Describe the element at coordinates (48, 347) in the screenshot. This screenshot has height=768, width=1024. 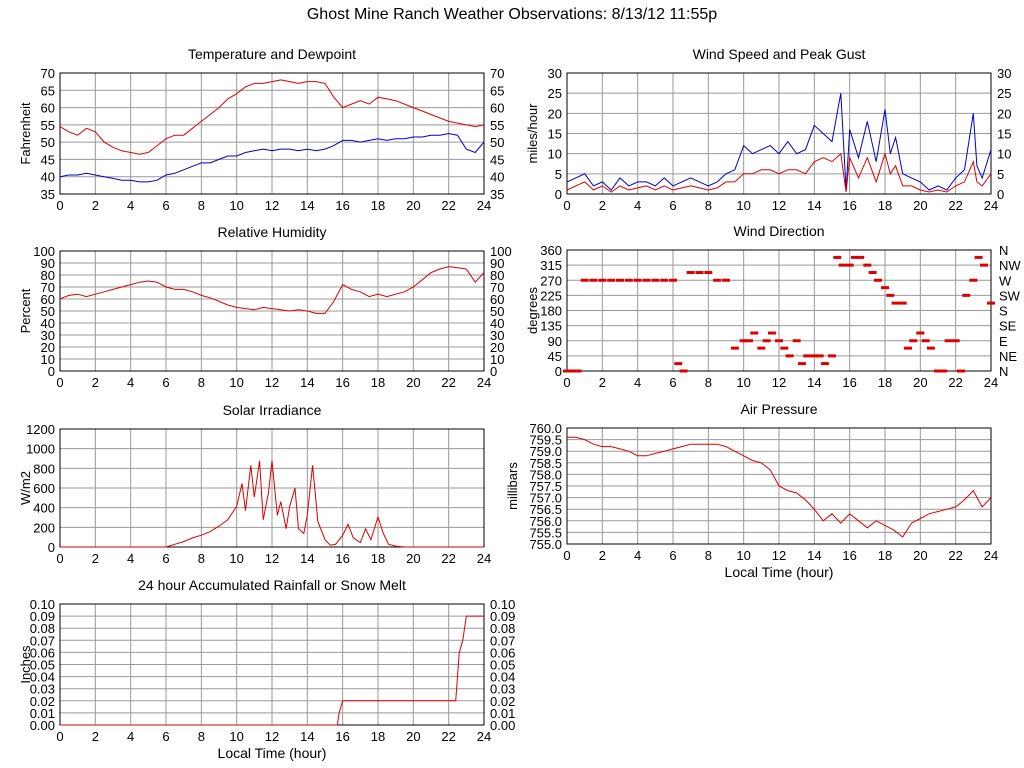
I see `y-tick-label: 20` at that location.